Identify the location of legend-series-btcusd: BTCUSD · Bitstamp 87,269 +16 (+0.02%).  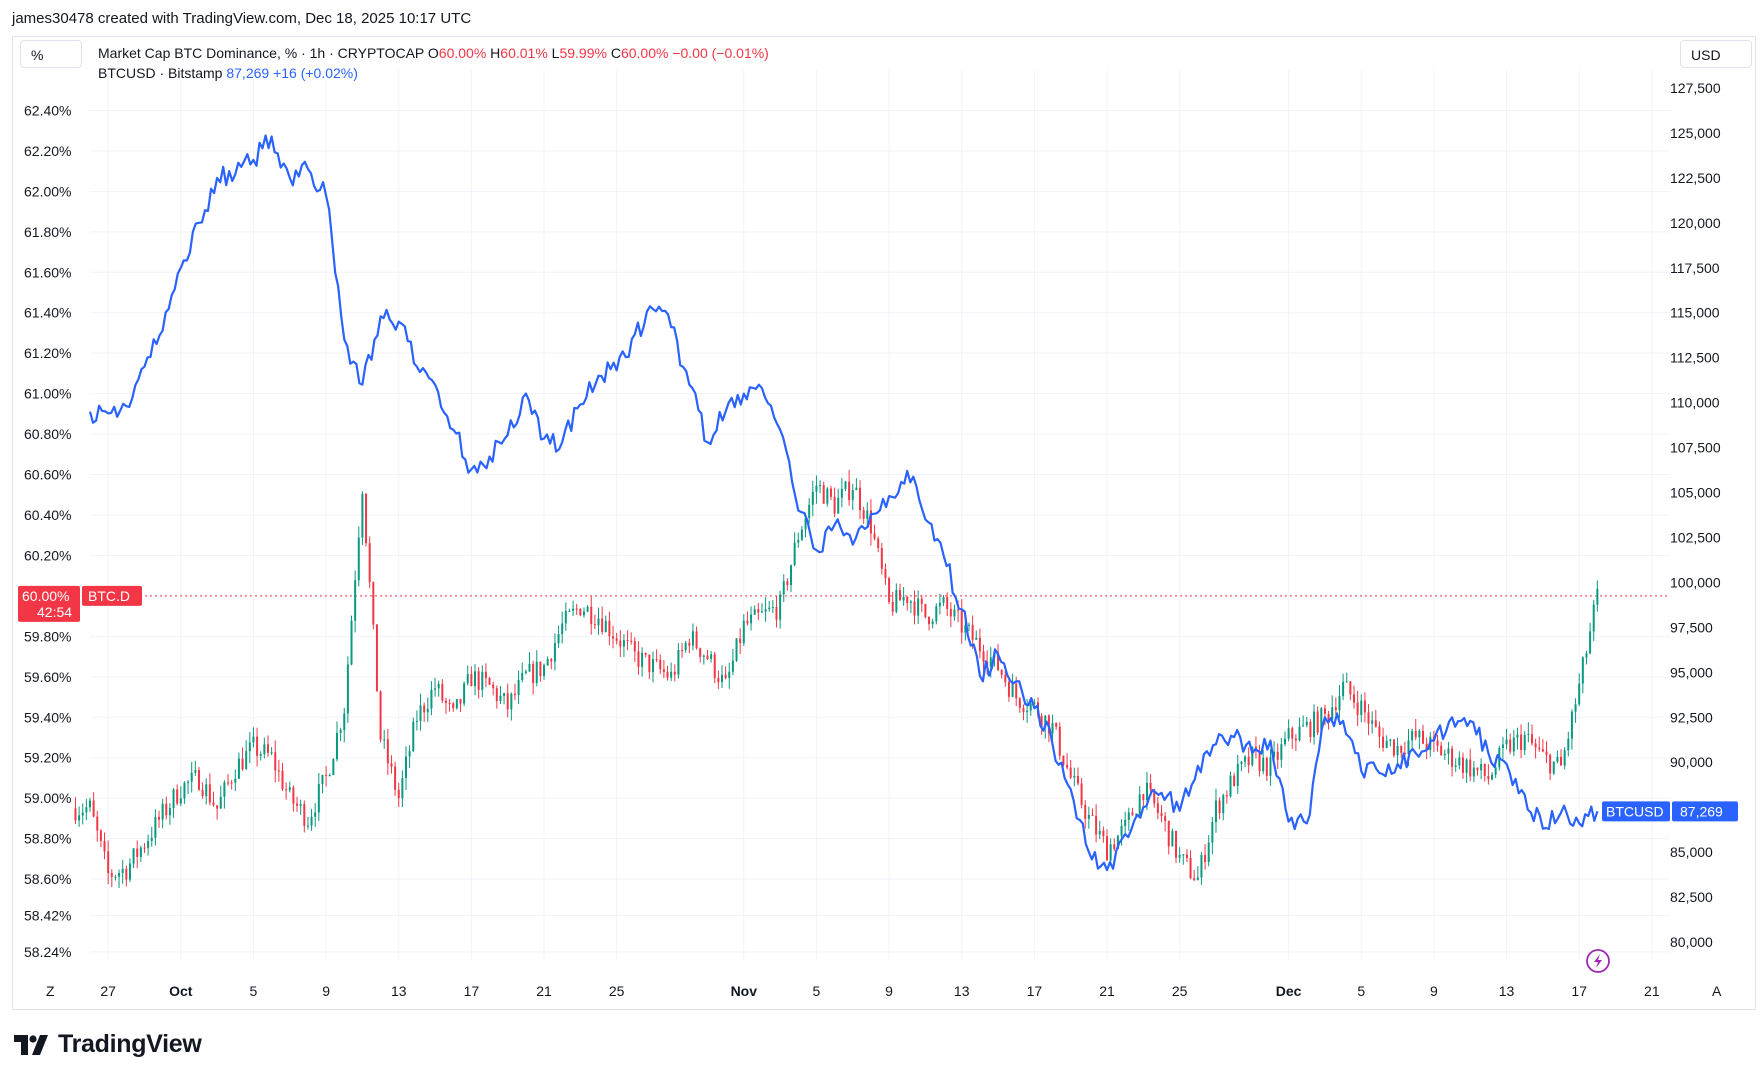
(433, 73).